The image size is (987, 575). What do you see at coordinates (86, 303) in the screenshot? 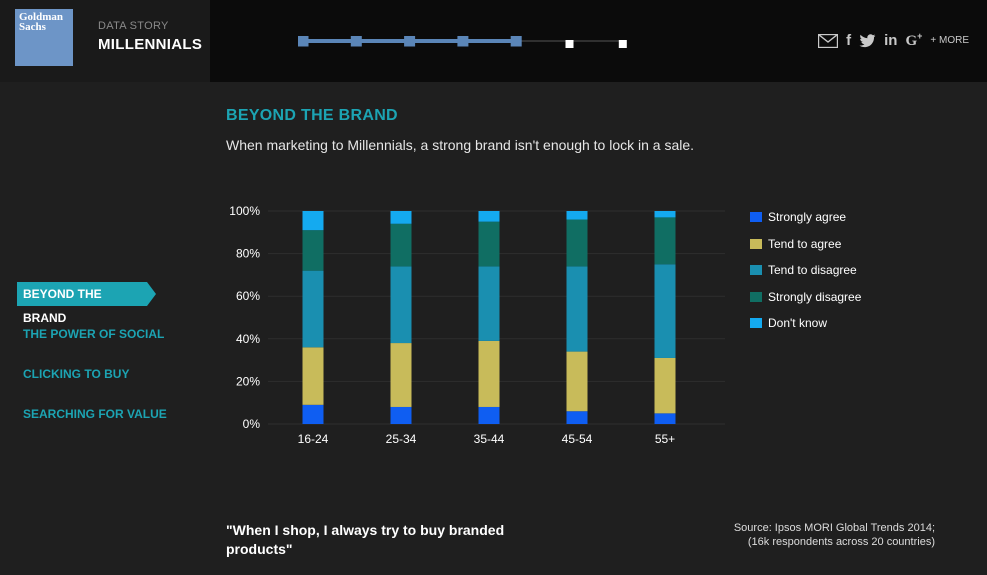
I see `nav-item-beyond-the-brand: BEYOND THE BRAND` at bounding box center [86, 303].